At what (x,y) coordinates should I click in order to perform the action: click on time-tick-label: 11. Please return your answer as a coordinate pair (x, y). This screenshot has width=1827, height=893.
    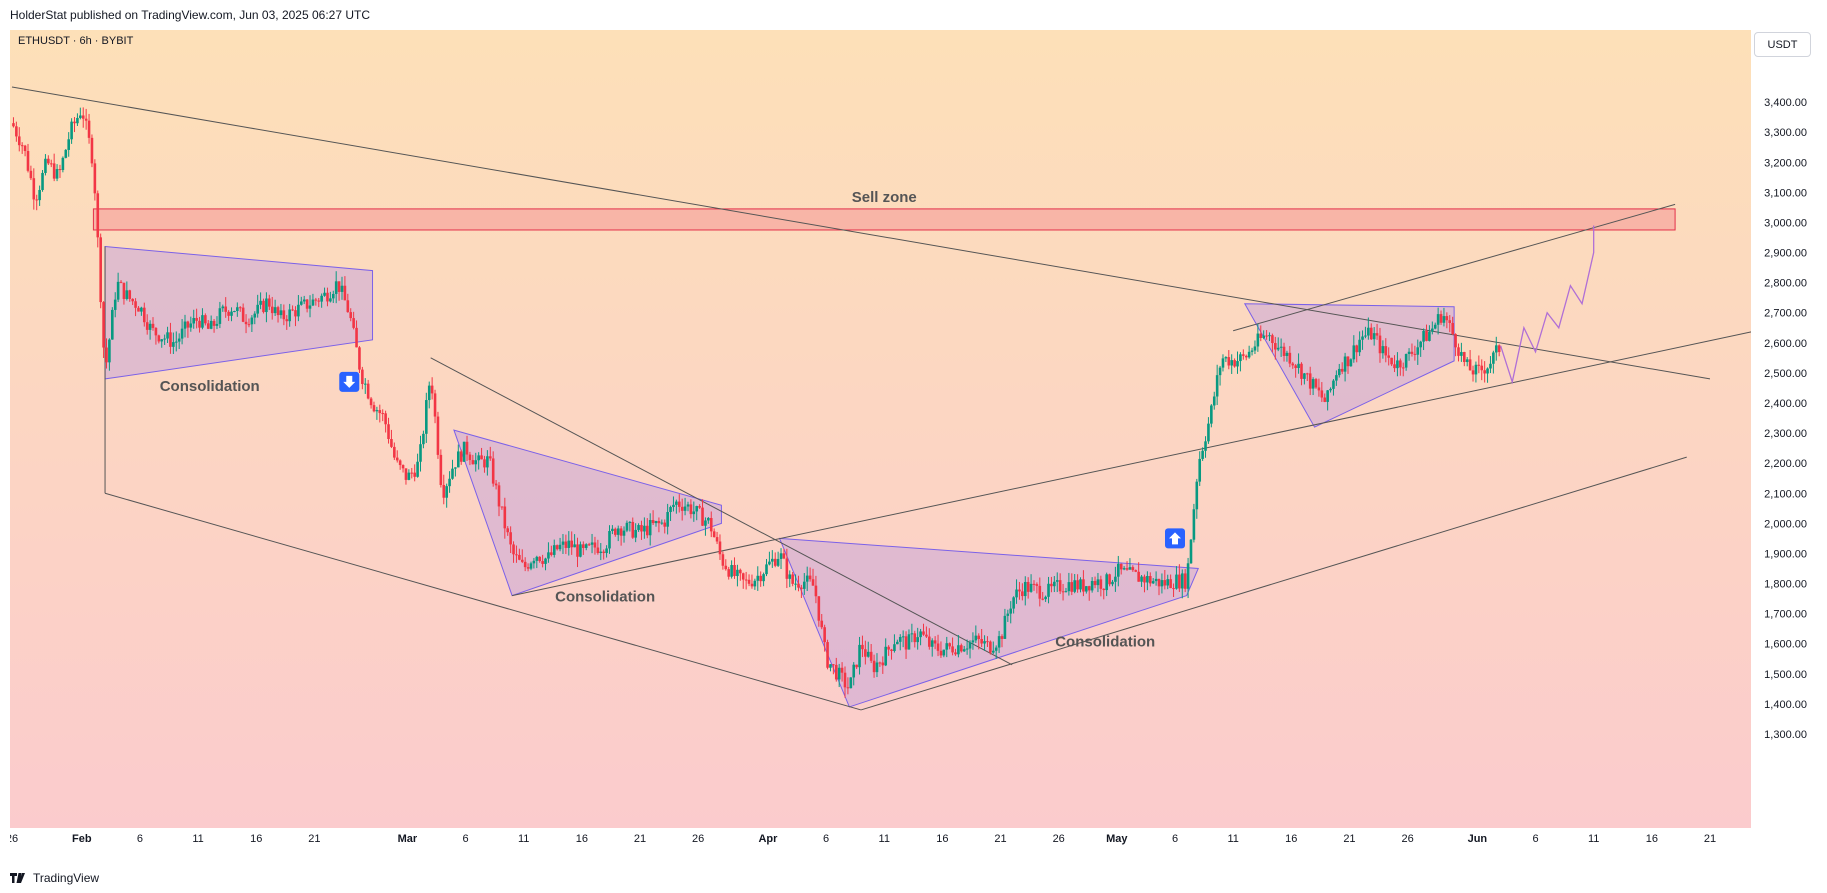
    Looking at the image, I should click on (1593, 839).